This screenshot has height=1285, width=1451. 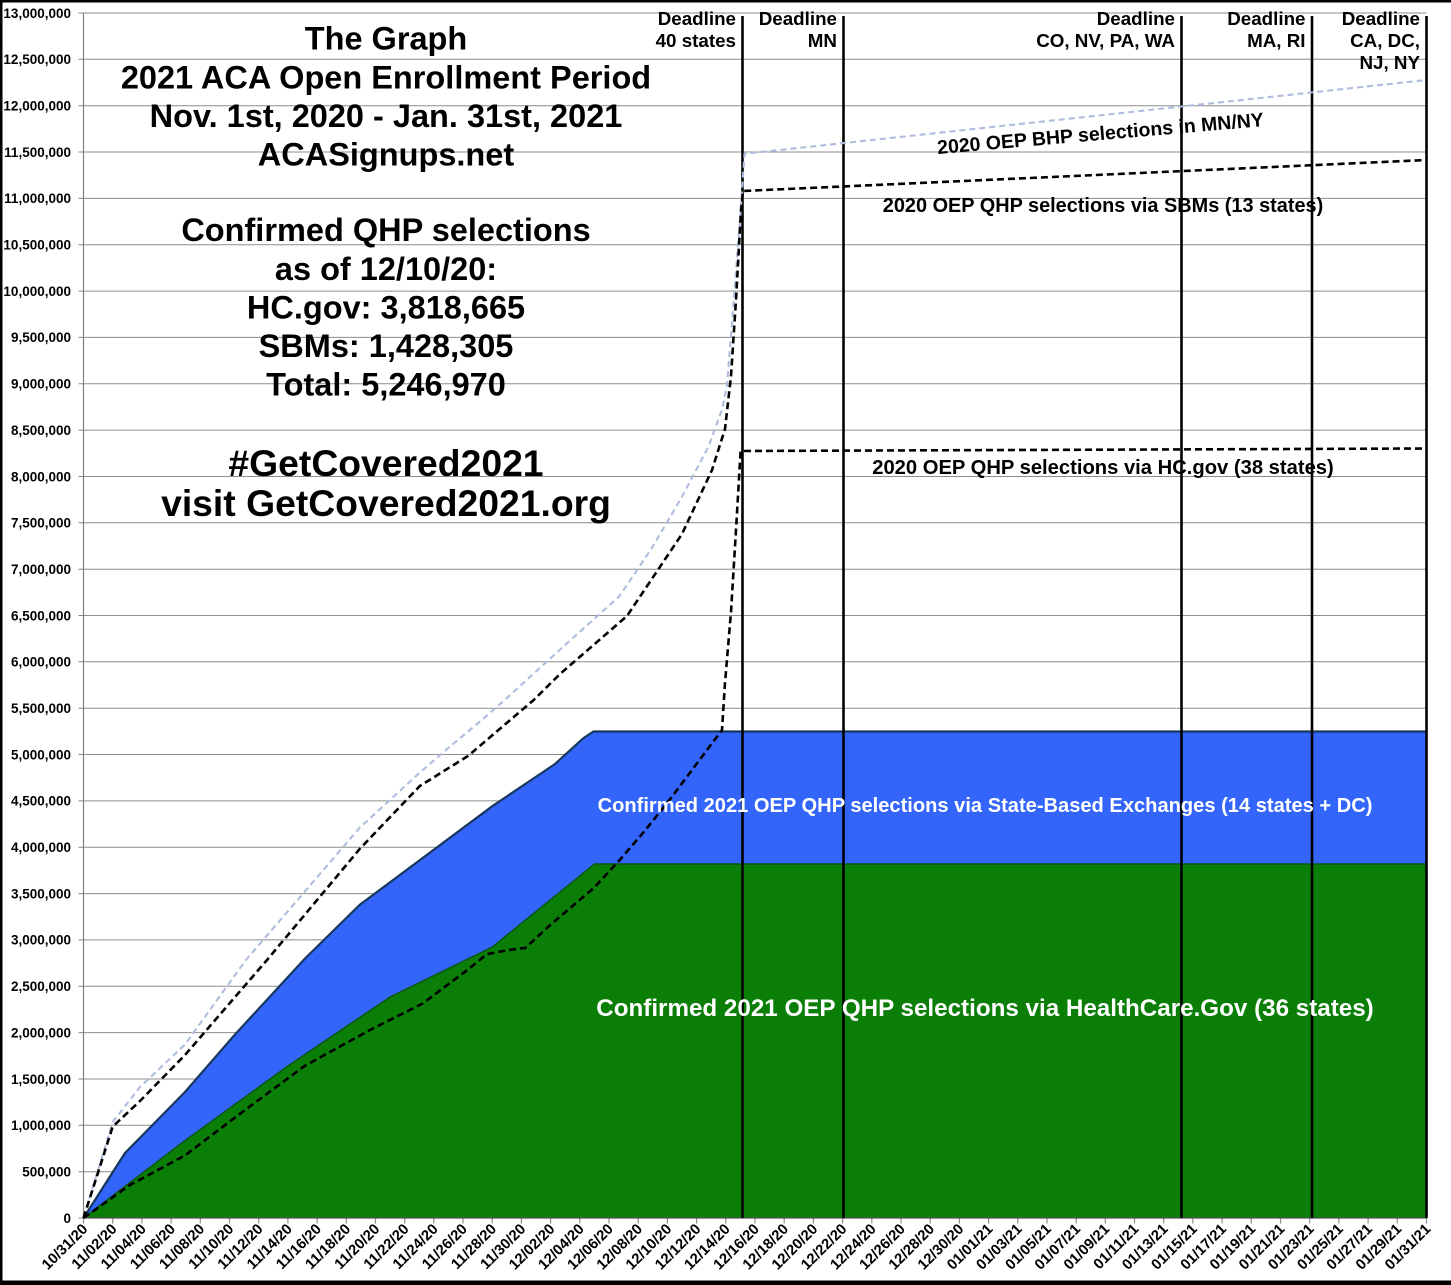 I want to click on svg-text: visit GetCovered2021.org, so click(x=386, y=503).